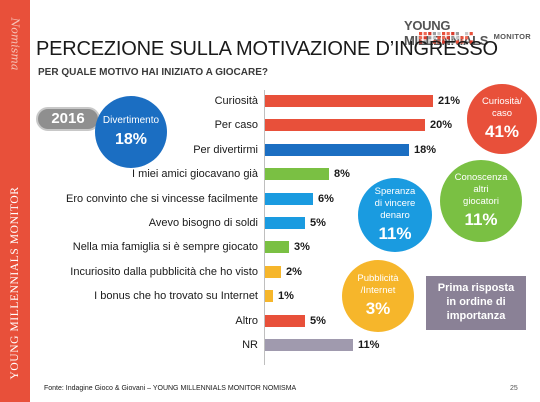 The width and height of the screenshot is (540, 402). Describe the element at coordinates (378, 290) in the screenshot. I see `circle-label: /Internet` at that location.